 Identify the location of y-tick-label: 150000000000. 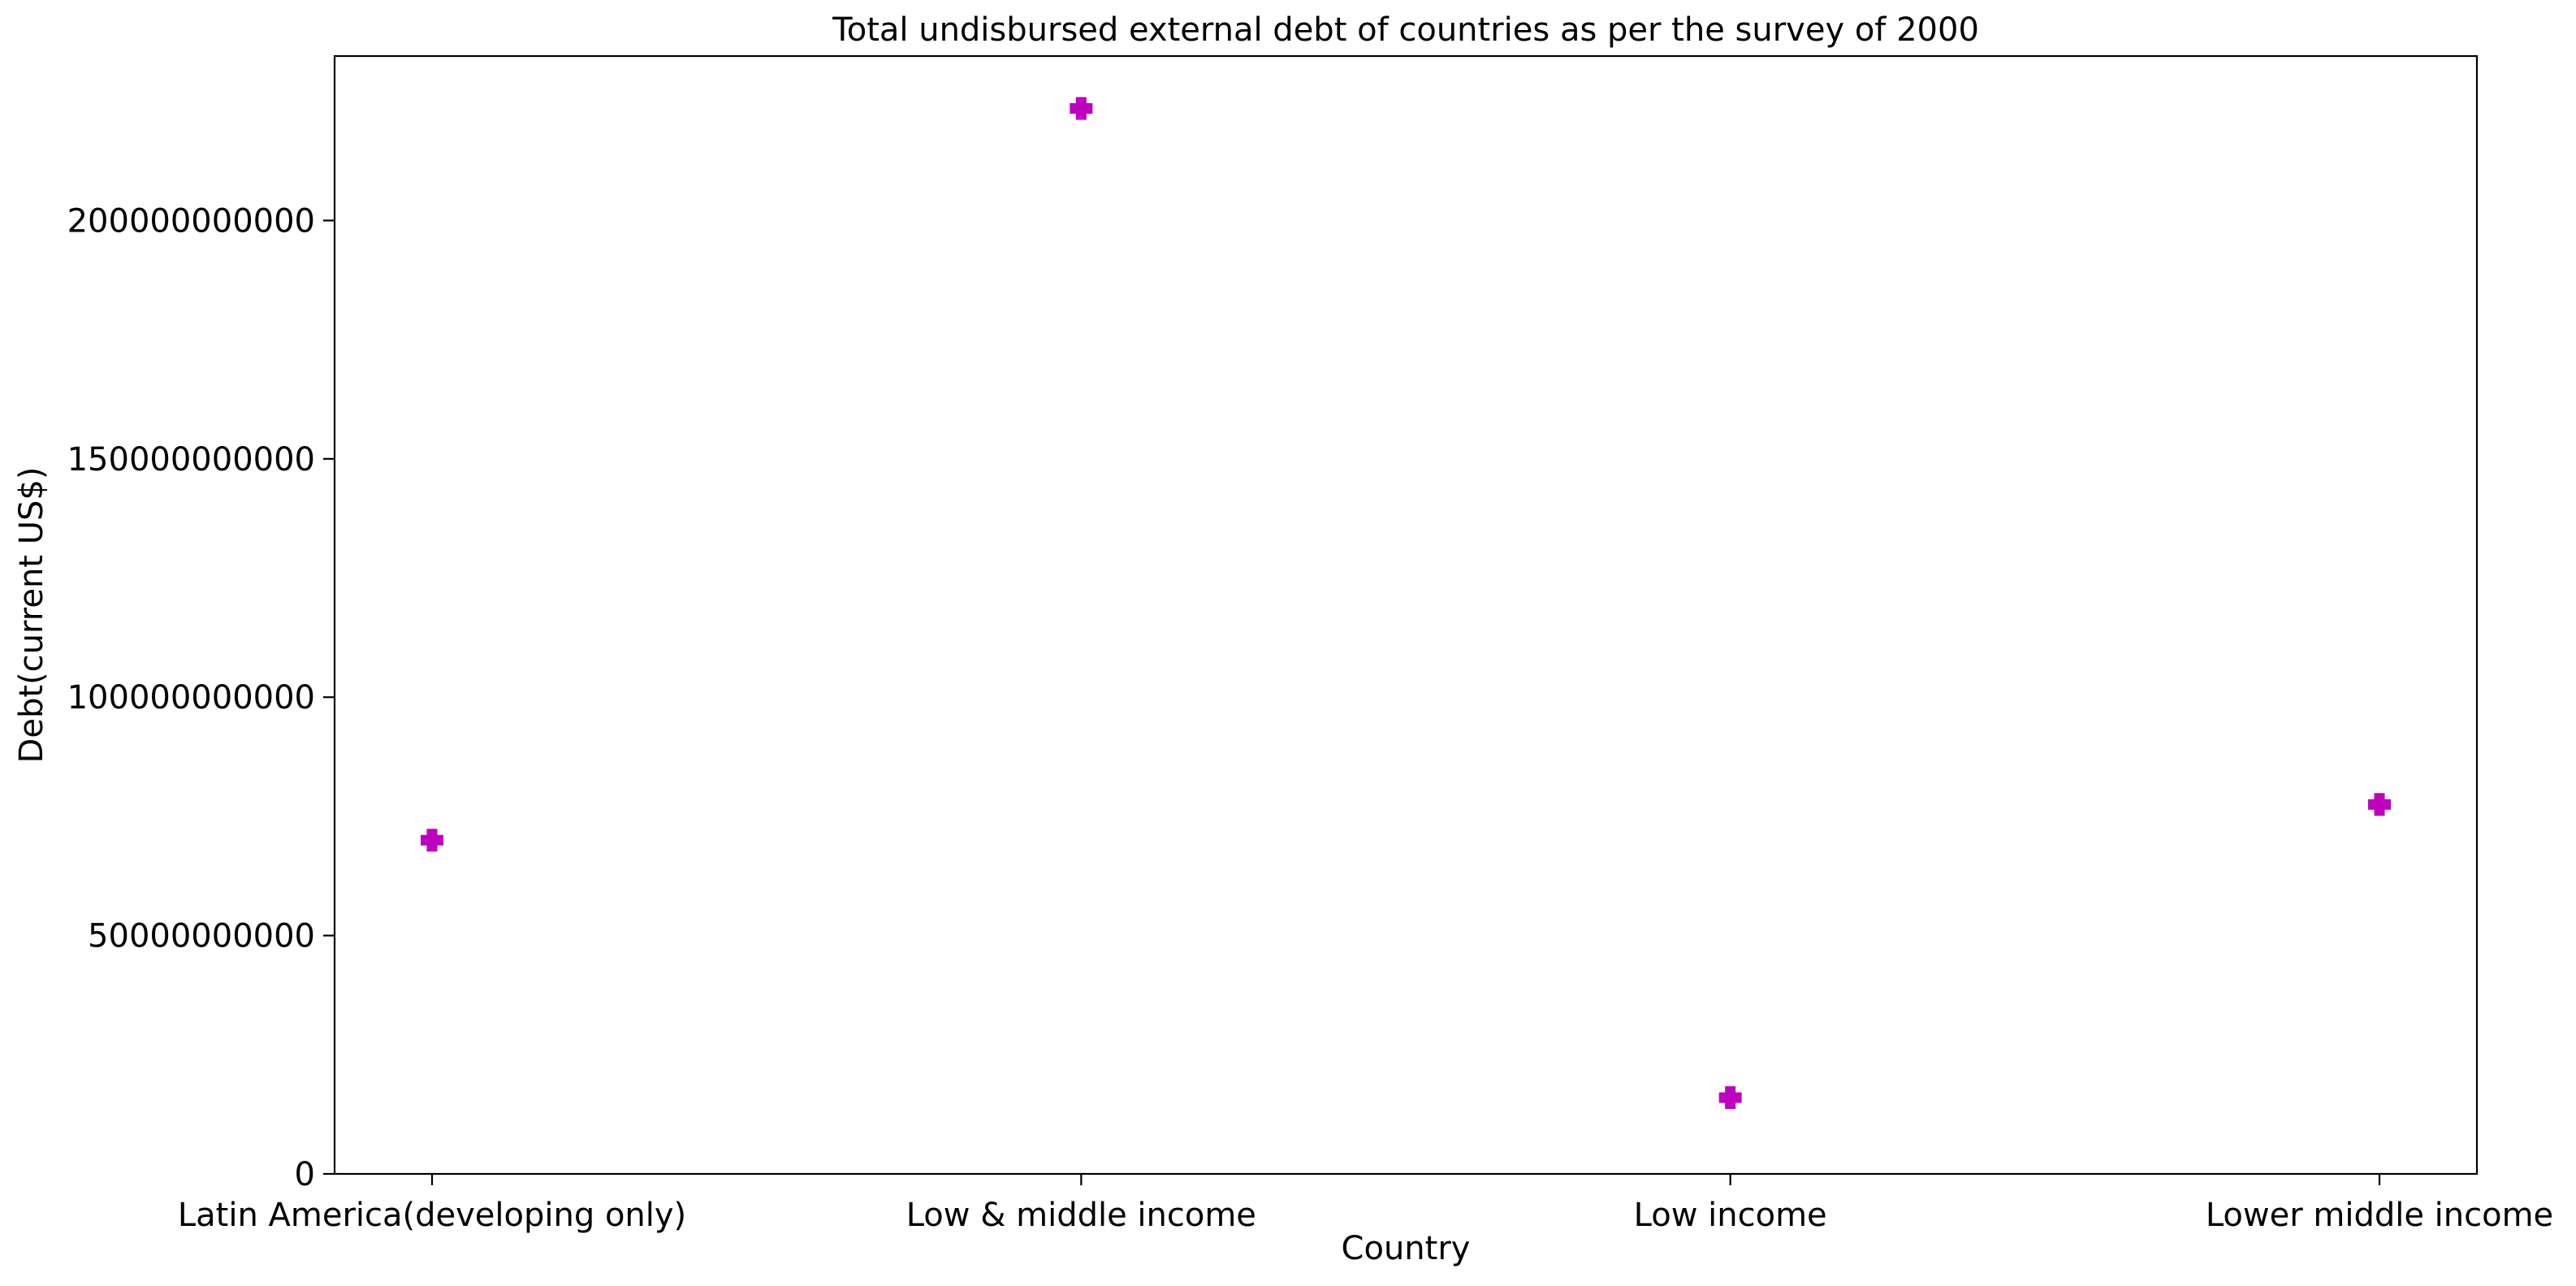
(191, 459).